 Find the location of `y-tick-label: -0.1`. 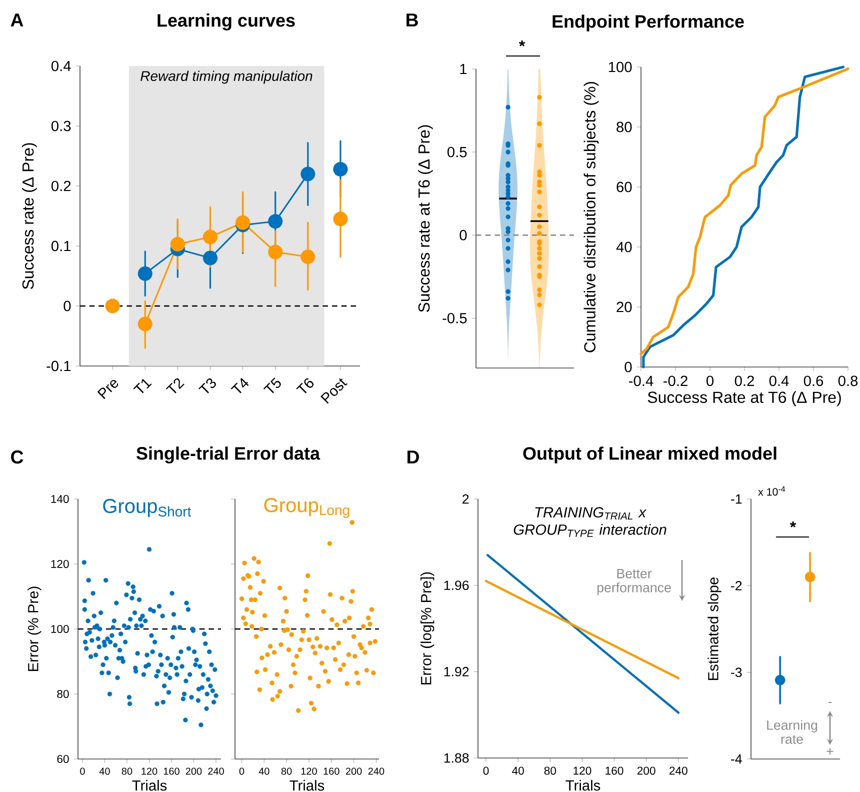

y-tick-label: -0.1 is located at coordinates (58, 366).